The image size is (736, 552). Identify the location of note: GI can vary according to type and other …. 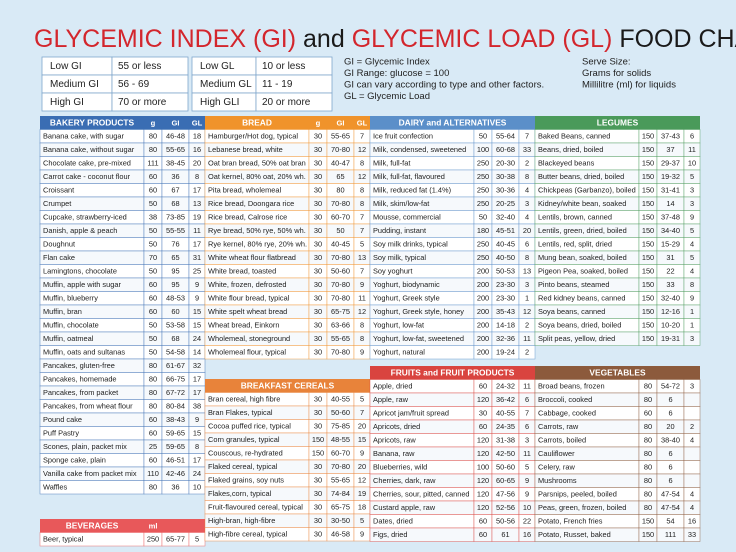
(444, 85).